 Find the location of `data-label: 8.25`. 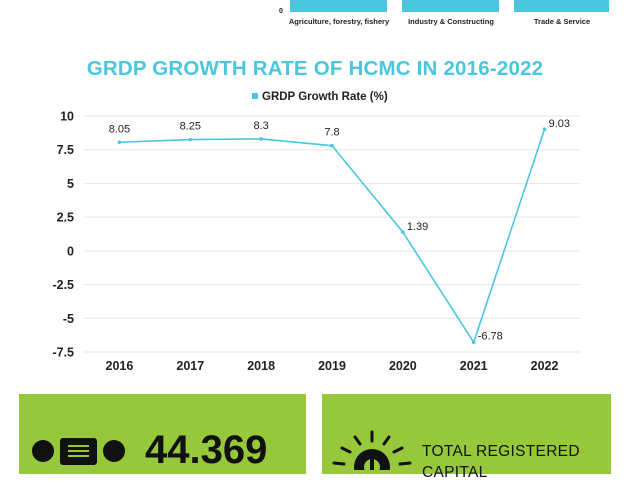

data-label: 8.25 is located at coordinates (190, 127).